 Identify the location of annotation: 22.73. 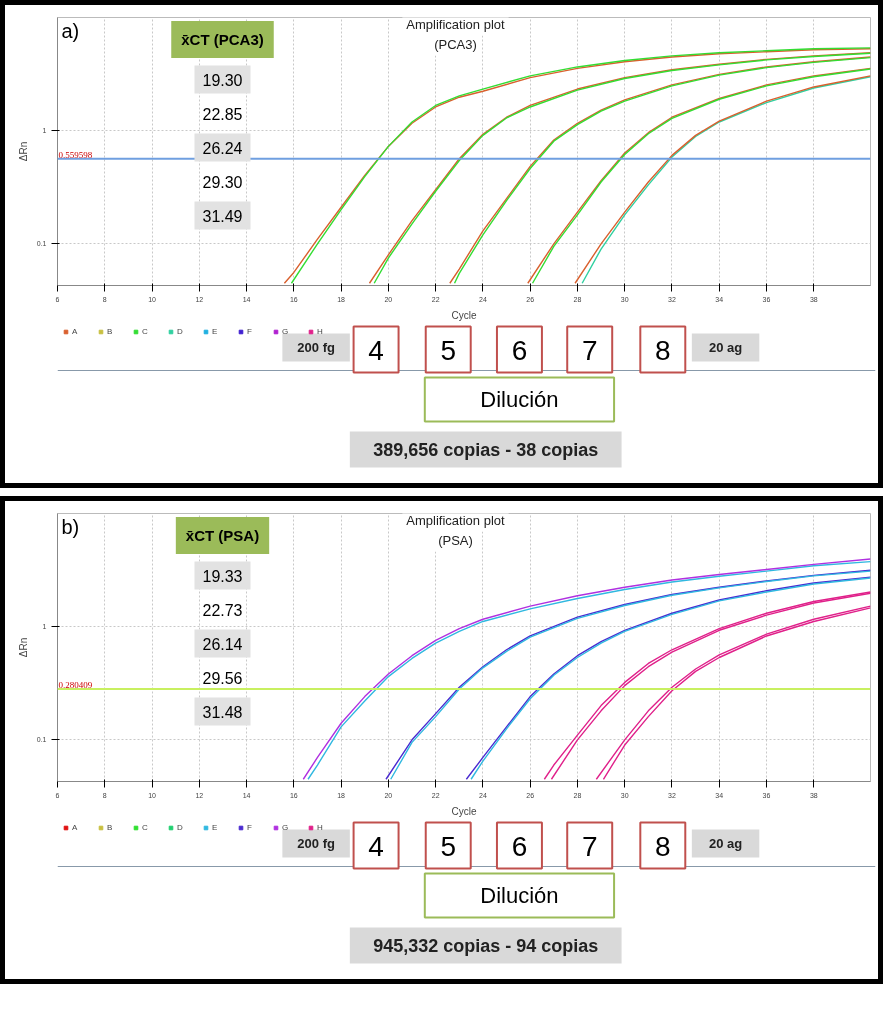
(222, 610).